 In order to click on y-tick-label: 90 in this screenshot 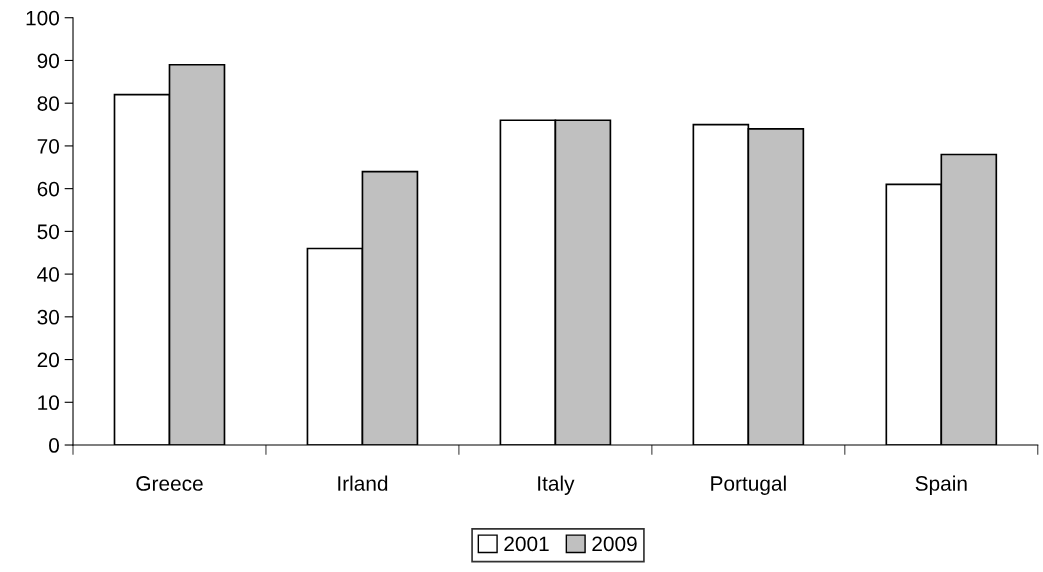, I will do `click(48, 61)`.